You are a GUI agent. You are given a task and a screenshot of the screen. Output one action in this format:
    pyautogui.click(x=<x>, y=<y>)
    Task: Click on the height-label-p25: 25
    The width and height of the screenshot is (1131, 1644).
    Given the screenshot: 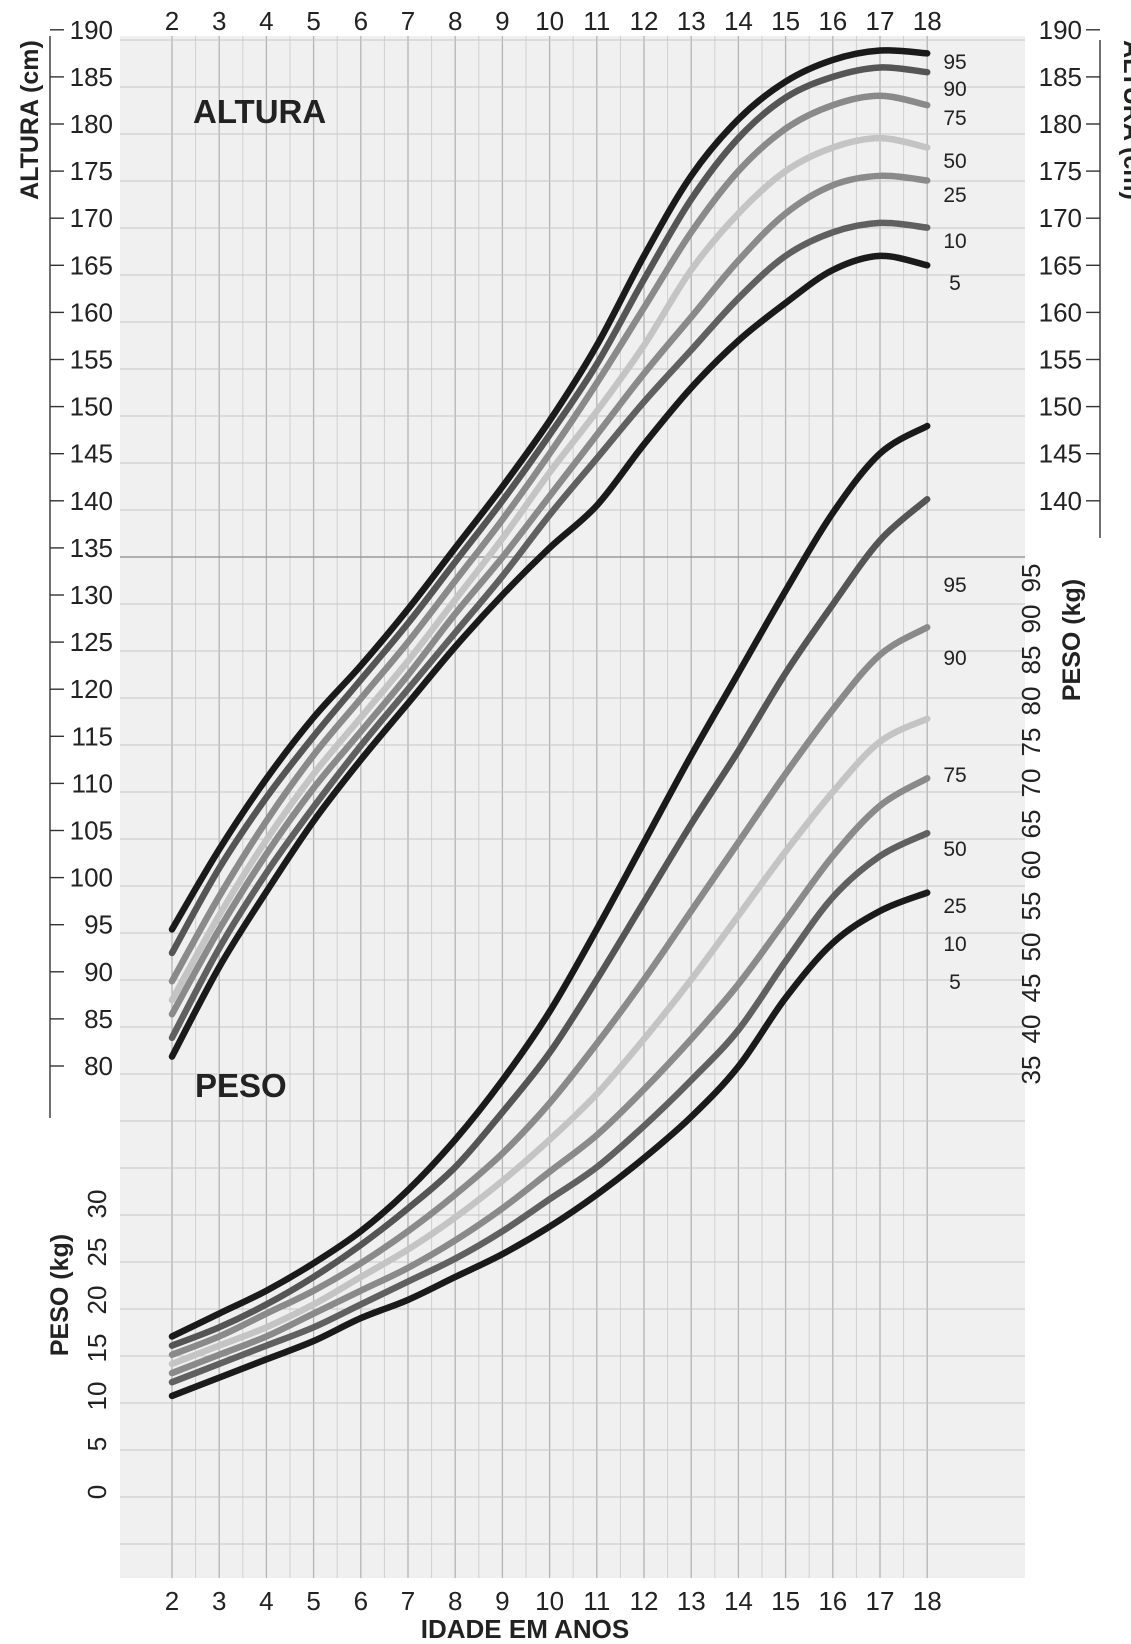 What is the action you would take?
    pyautogui.click(x=954, y=195)
    